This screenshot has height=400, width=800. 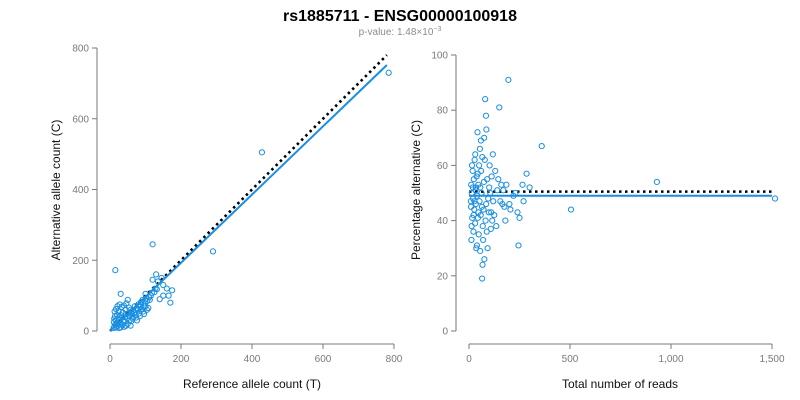 I want to click on left-x-tick-label: 200, so click(x=181, y=359).